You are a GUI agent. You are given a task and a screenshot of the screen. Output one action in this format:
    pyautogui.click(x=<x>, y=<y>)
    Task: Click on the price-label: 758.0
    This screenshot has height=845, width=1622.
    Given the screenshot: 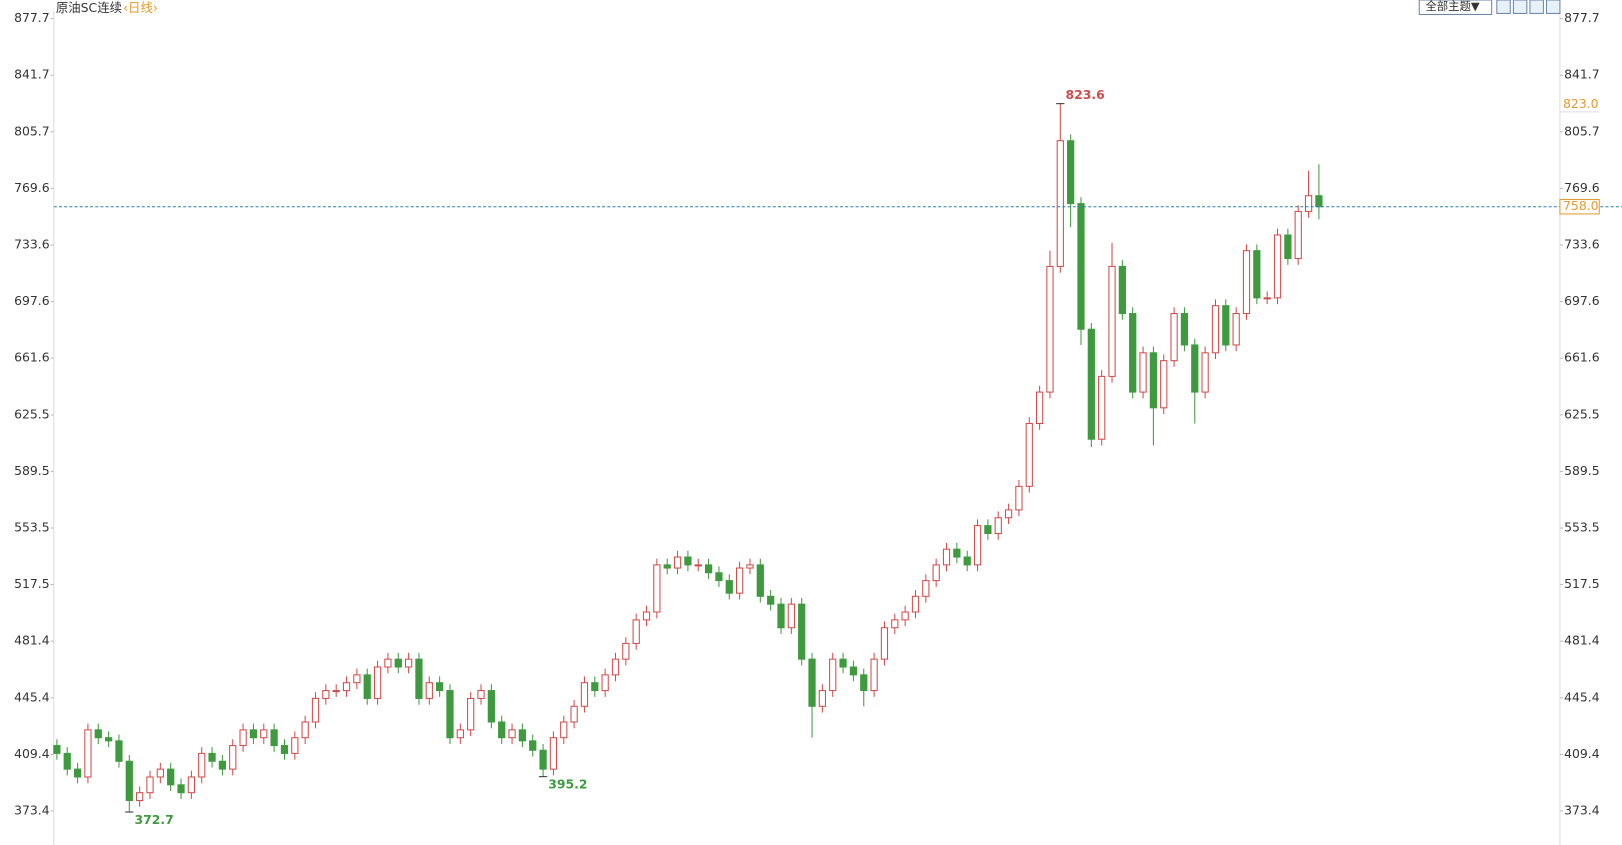 What is the action you would take?
    pyautogui.click(x=1581, y=205)
    